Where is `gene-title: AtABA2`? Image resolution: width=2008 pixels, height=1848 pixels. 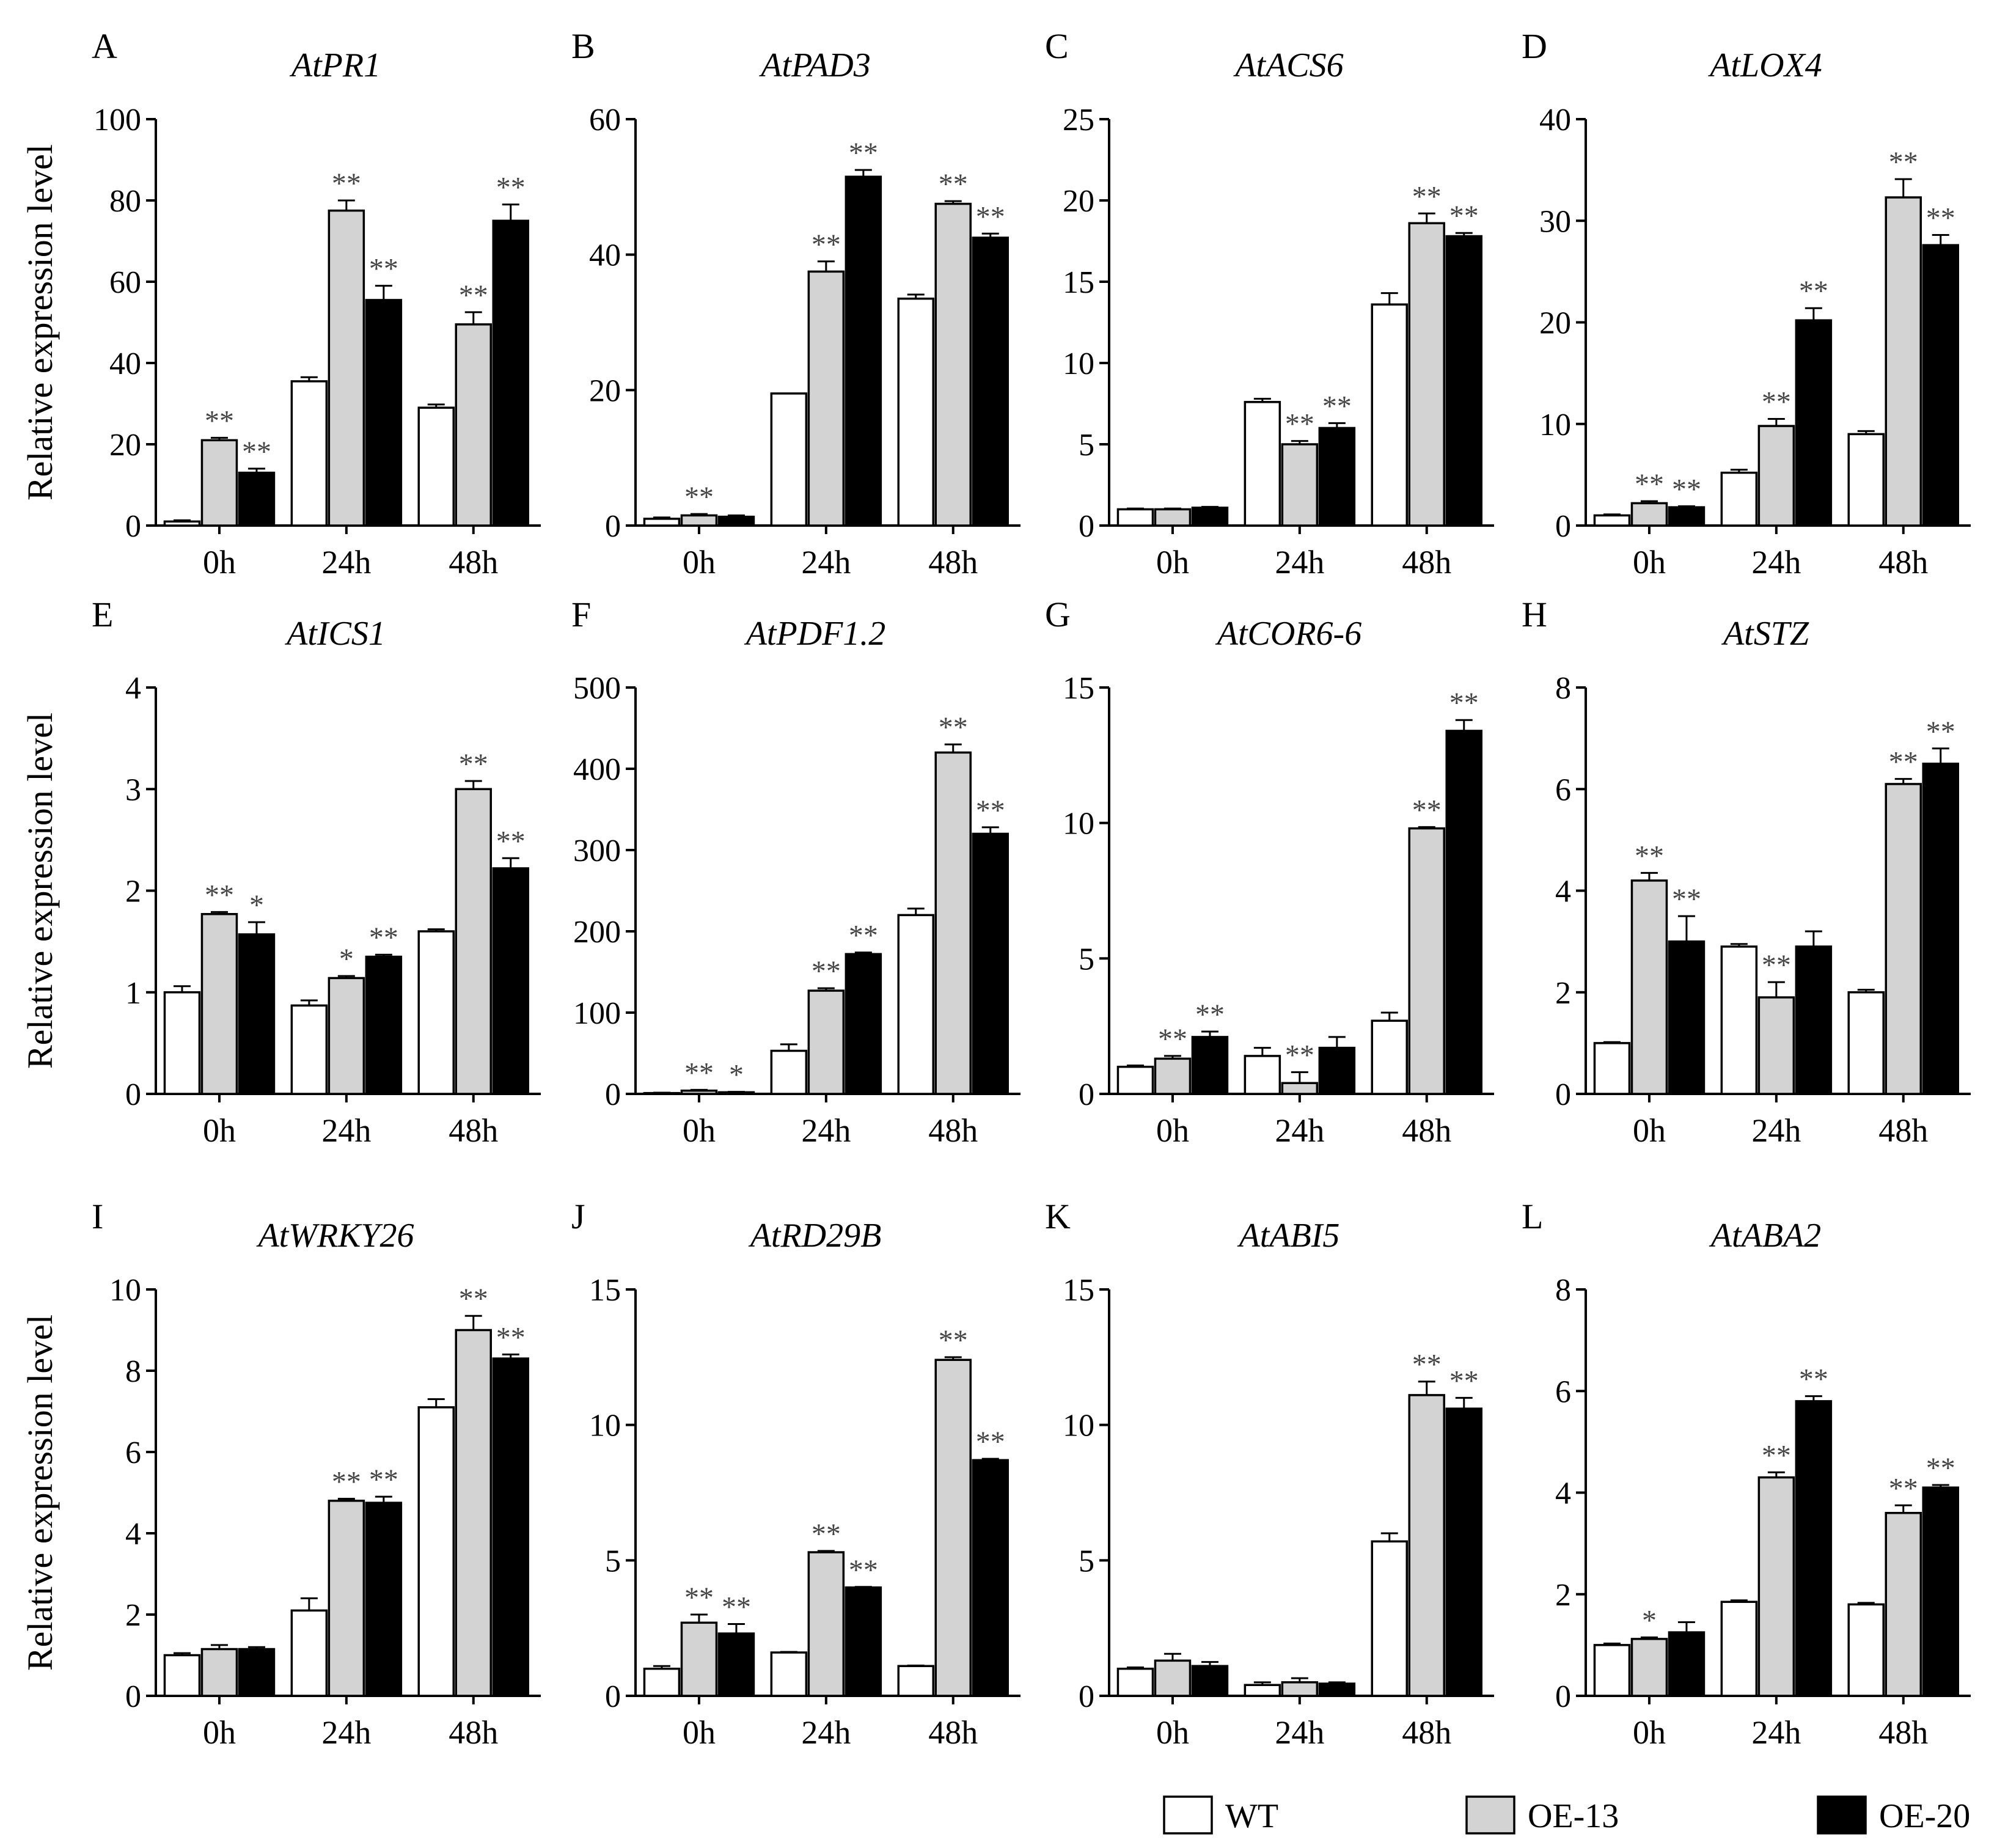 gene-title: AtABA2 is located at coordinates (1765, 1236).